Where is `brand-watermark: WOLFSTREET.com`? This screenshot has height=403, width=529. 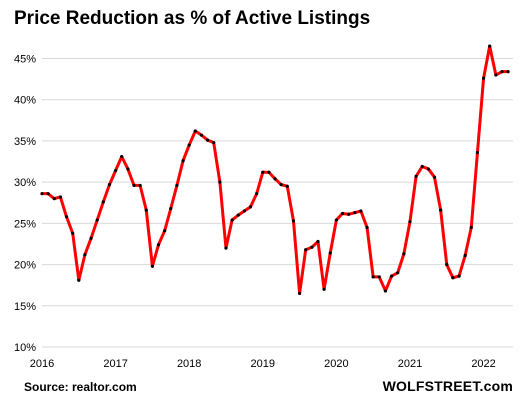 brand-watermark: WOLFSTREET.com is located at coordinates (447, 386).